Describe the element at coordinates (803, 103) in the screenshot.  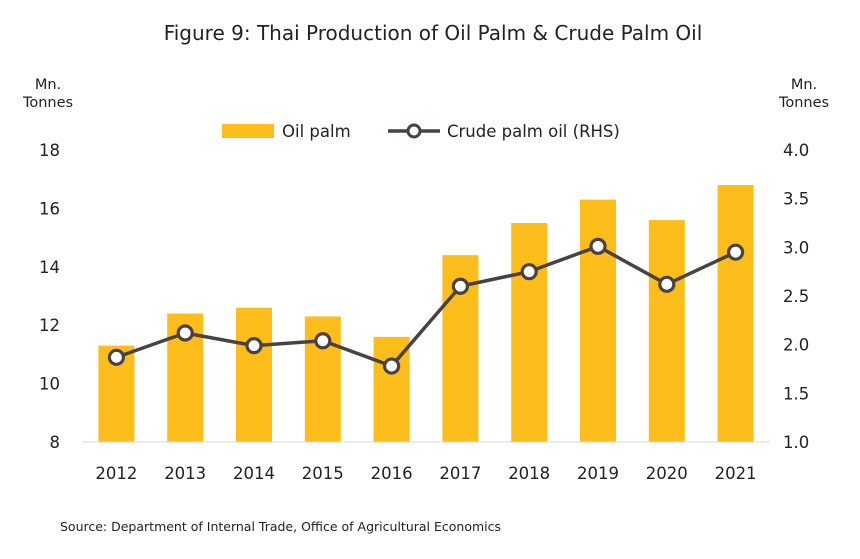
I see `right-axis-unit-line2: Tonnes` at that location.